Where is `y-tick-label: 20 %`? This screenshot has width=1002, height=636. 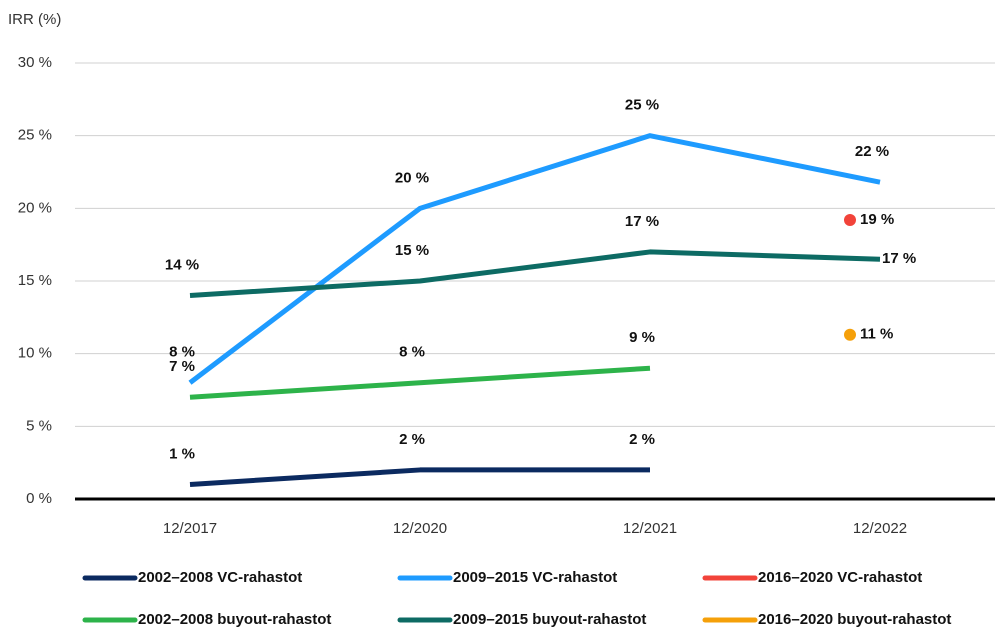 y-tick-label: 20 % is located at coordinates (35, 207).